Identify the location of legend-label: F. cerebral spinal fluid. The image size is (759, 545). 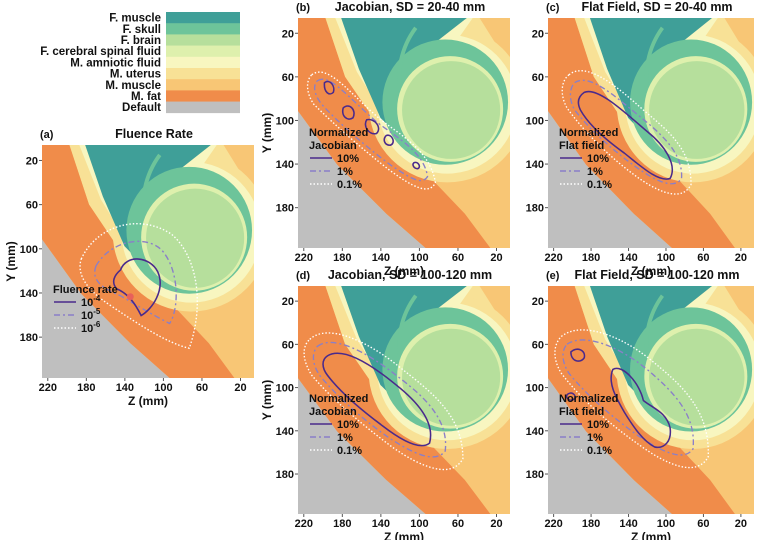
(100, 52).